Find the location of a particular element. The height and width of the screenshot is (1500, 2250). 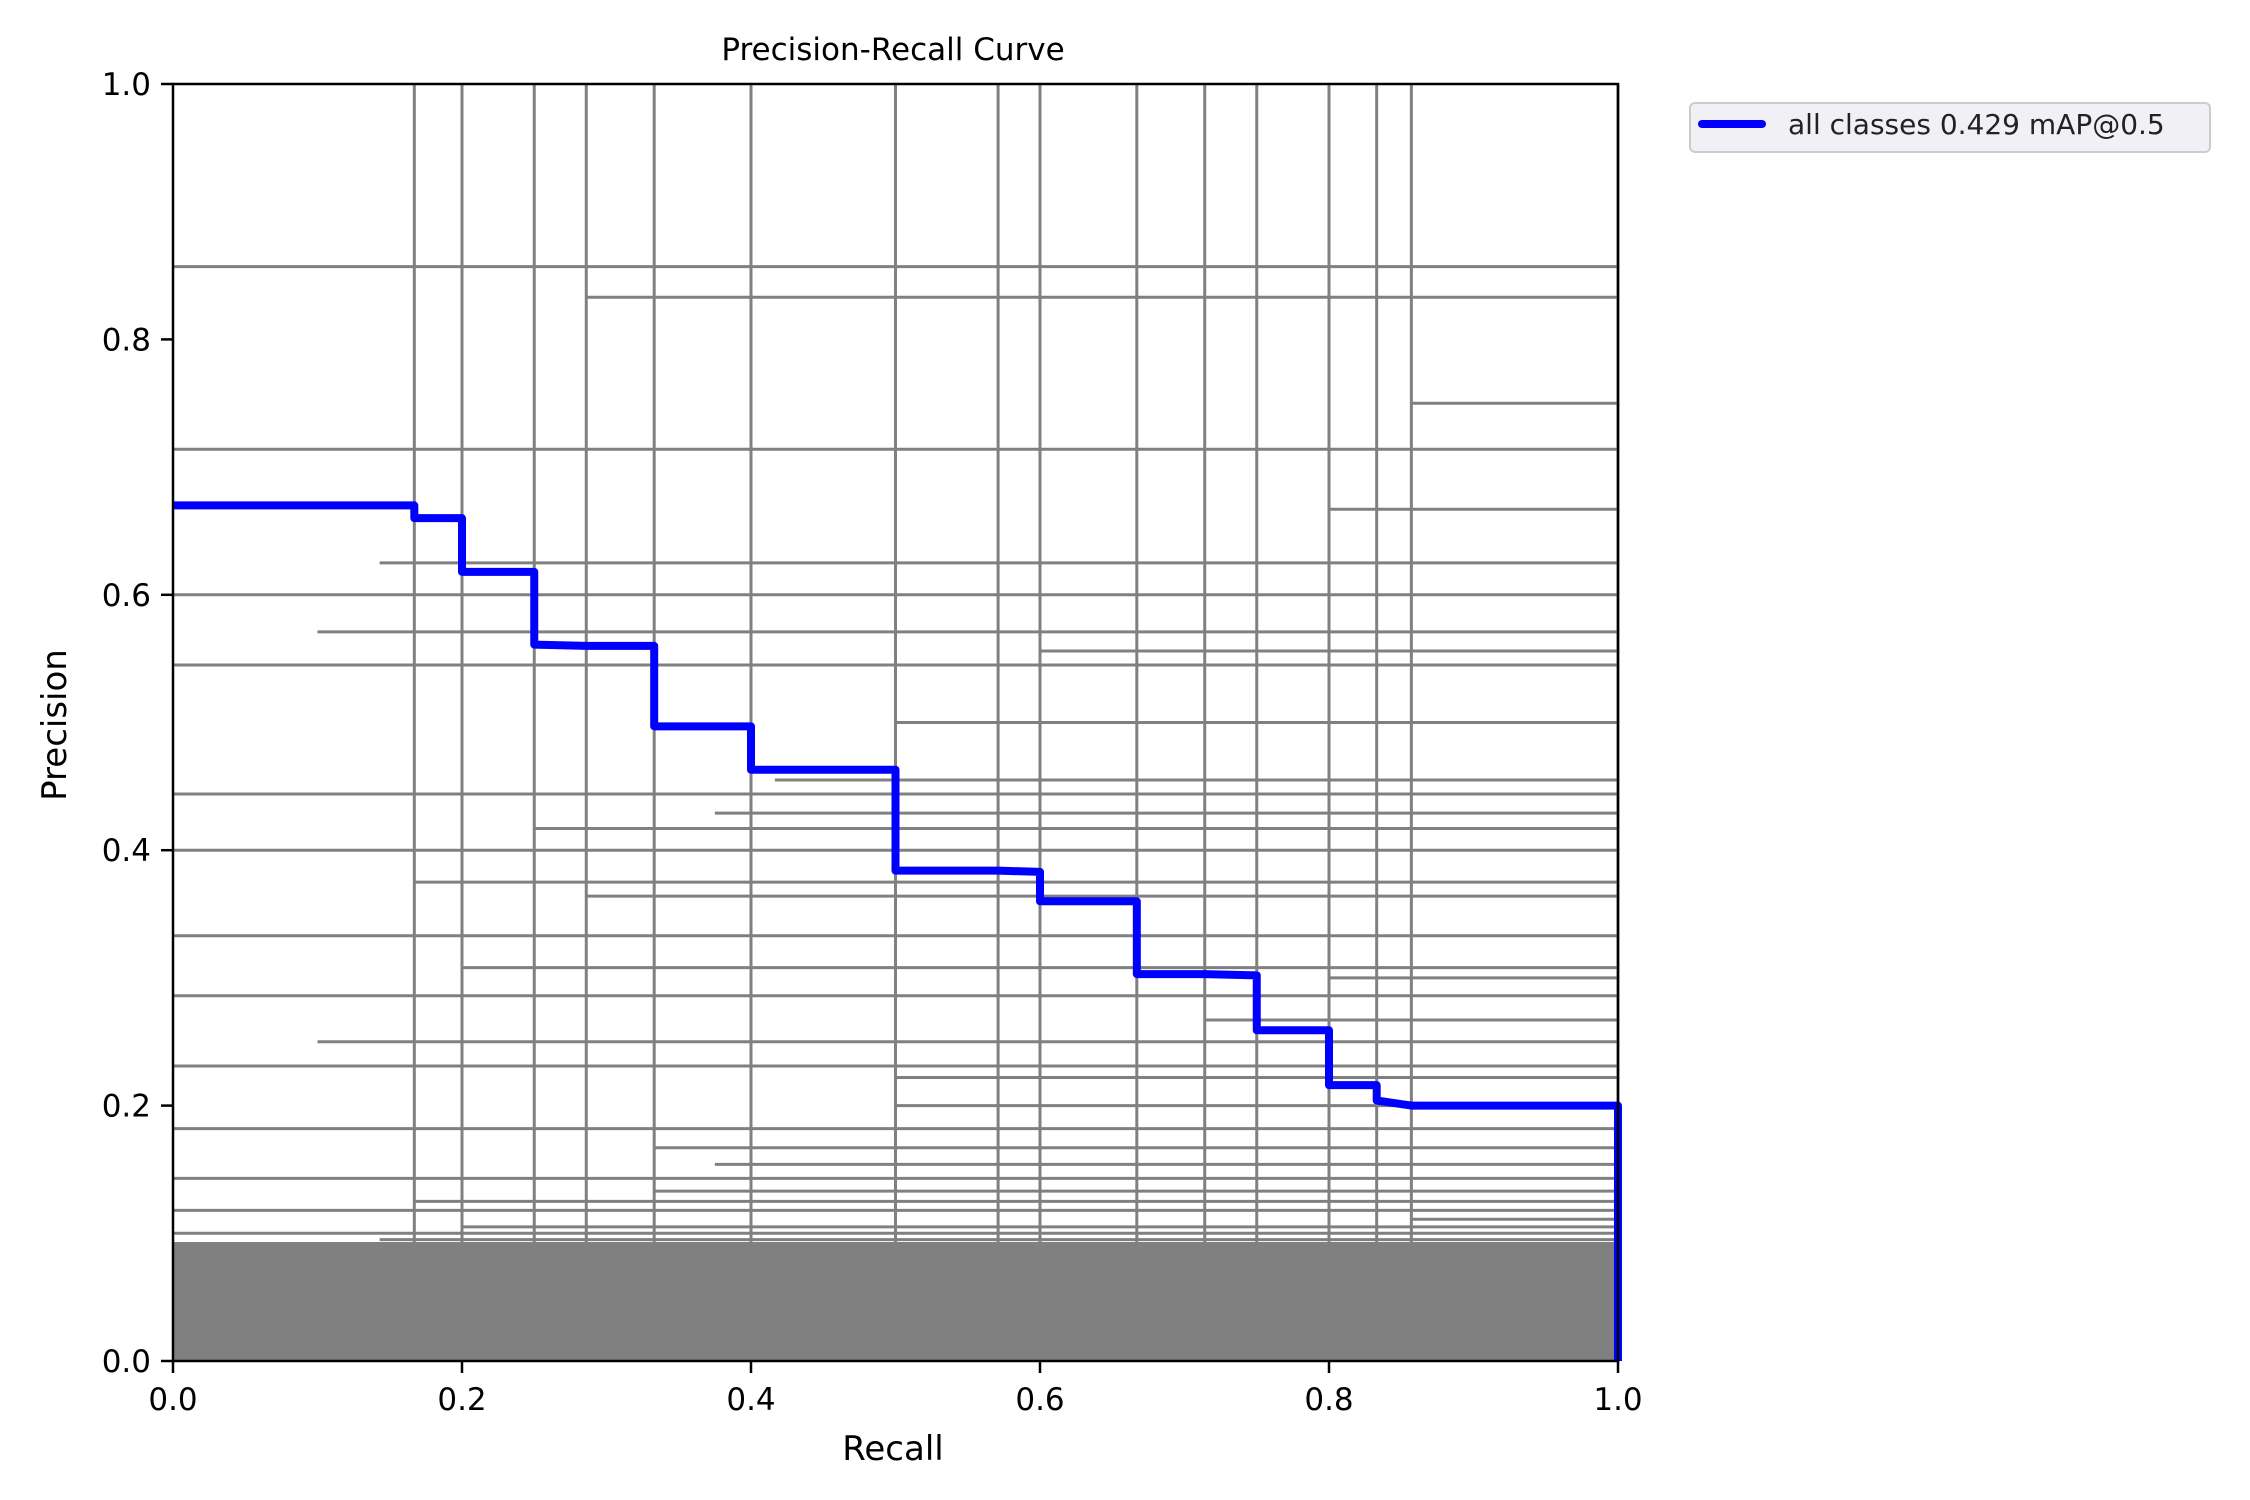

x-tick-label: 1.0 is located at coordinates (1617, 1400).